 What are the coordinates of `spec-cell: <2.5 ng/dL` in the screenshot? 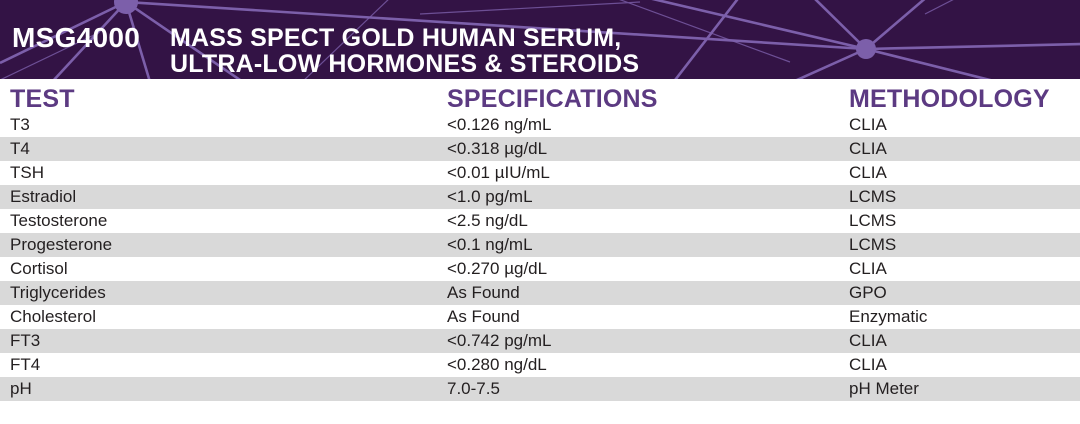 It's located at (487, 220).